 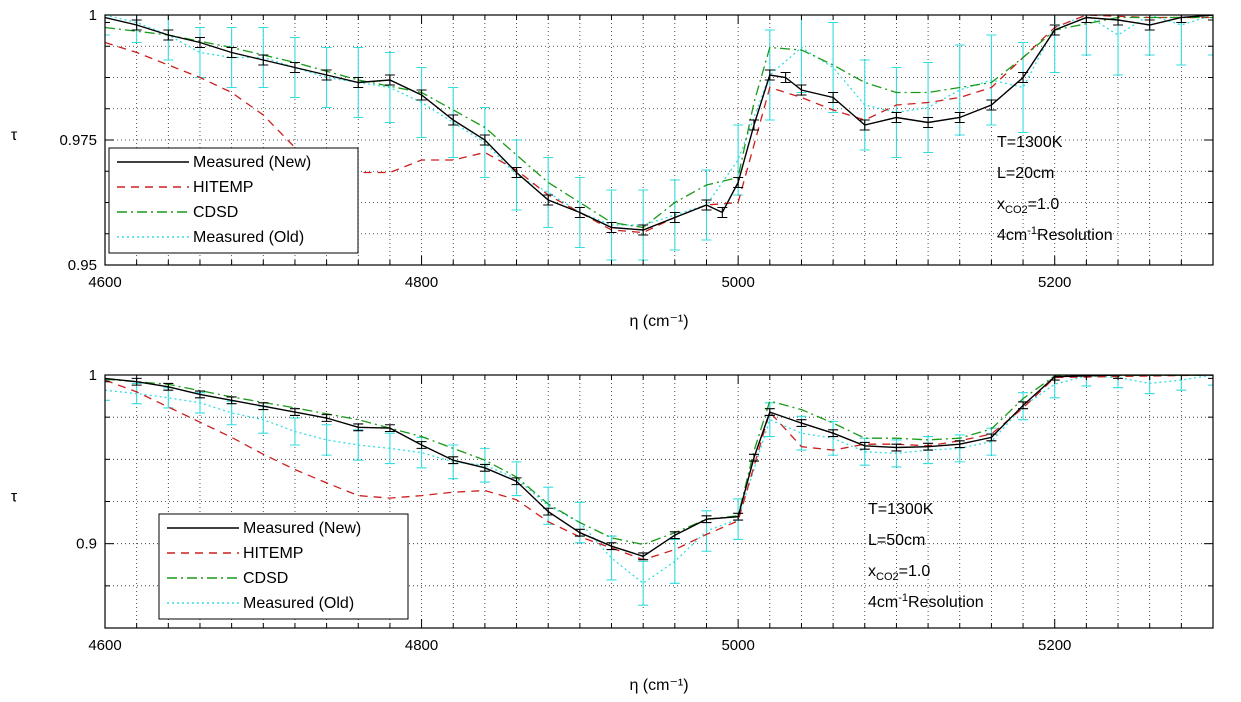 What do you see at coordinates (78, 140) in the screenshot?
I see `y-tick-label: 0.975` at bounding box center [78, 140].